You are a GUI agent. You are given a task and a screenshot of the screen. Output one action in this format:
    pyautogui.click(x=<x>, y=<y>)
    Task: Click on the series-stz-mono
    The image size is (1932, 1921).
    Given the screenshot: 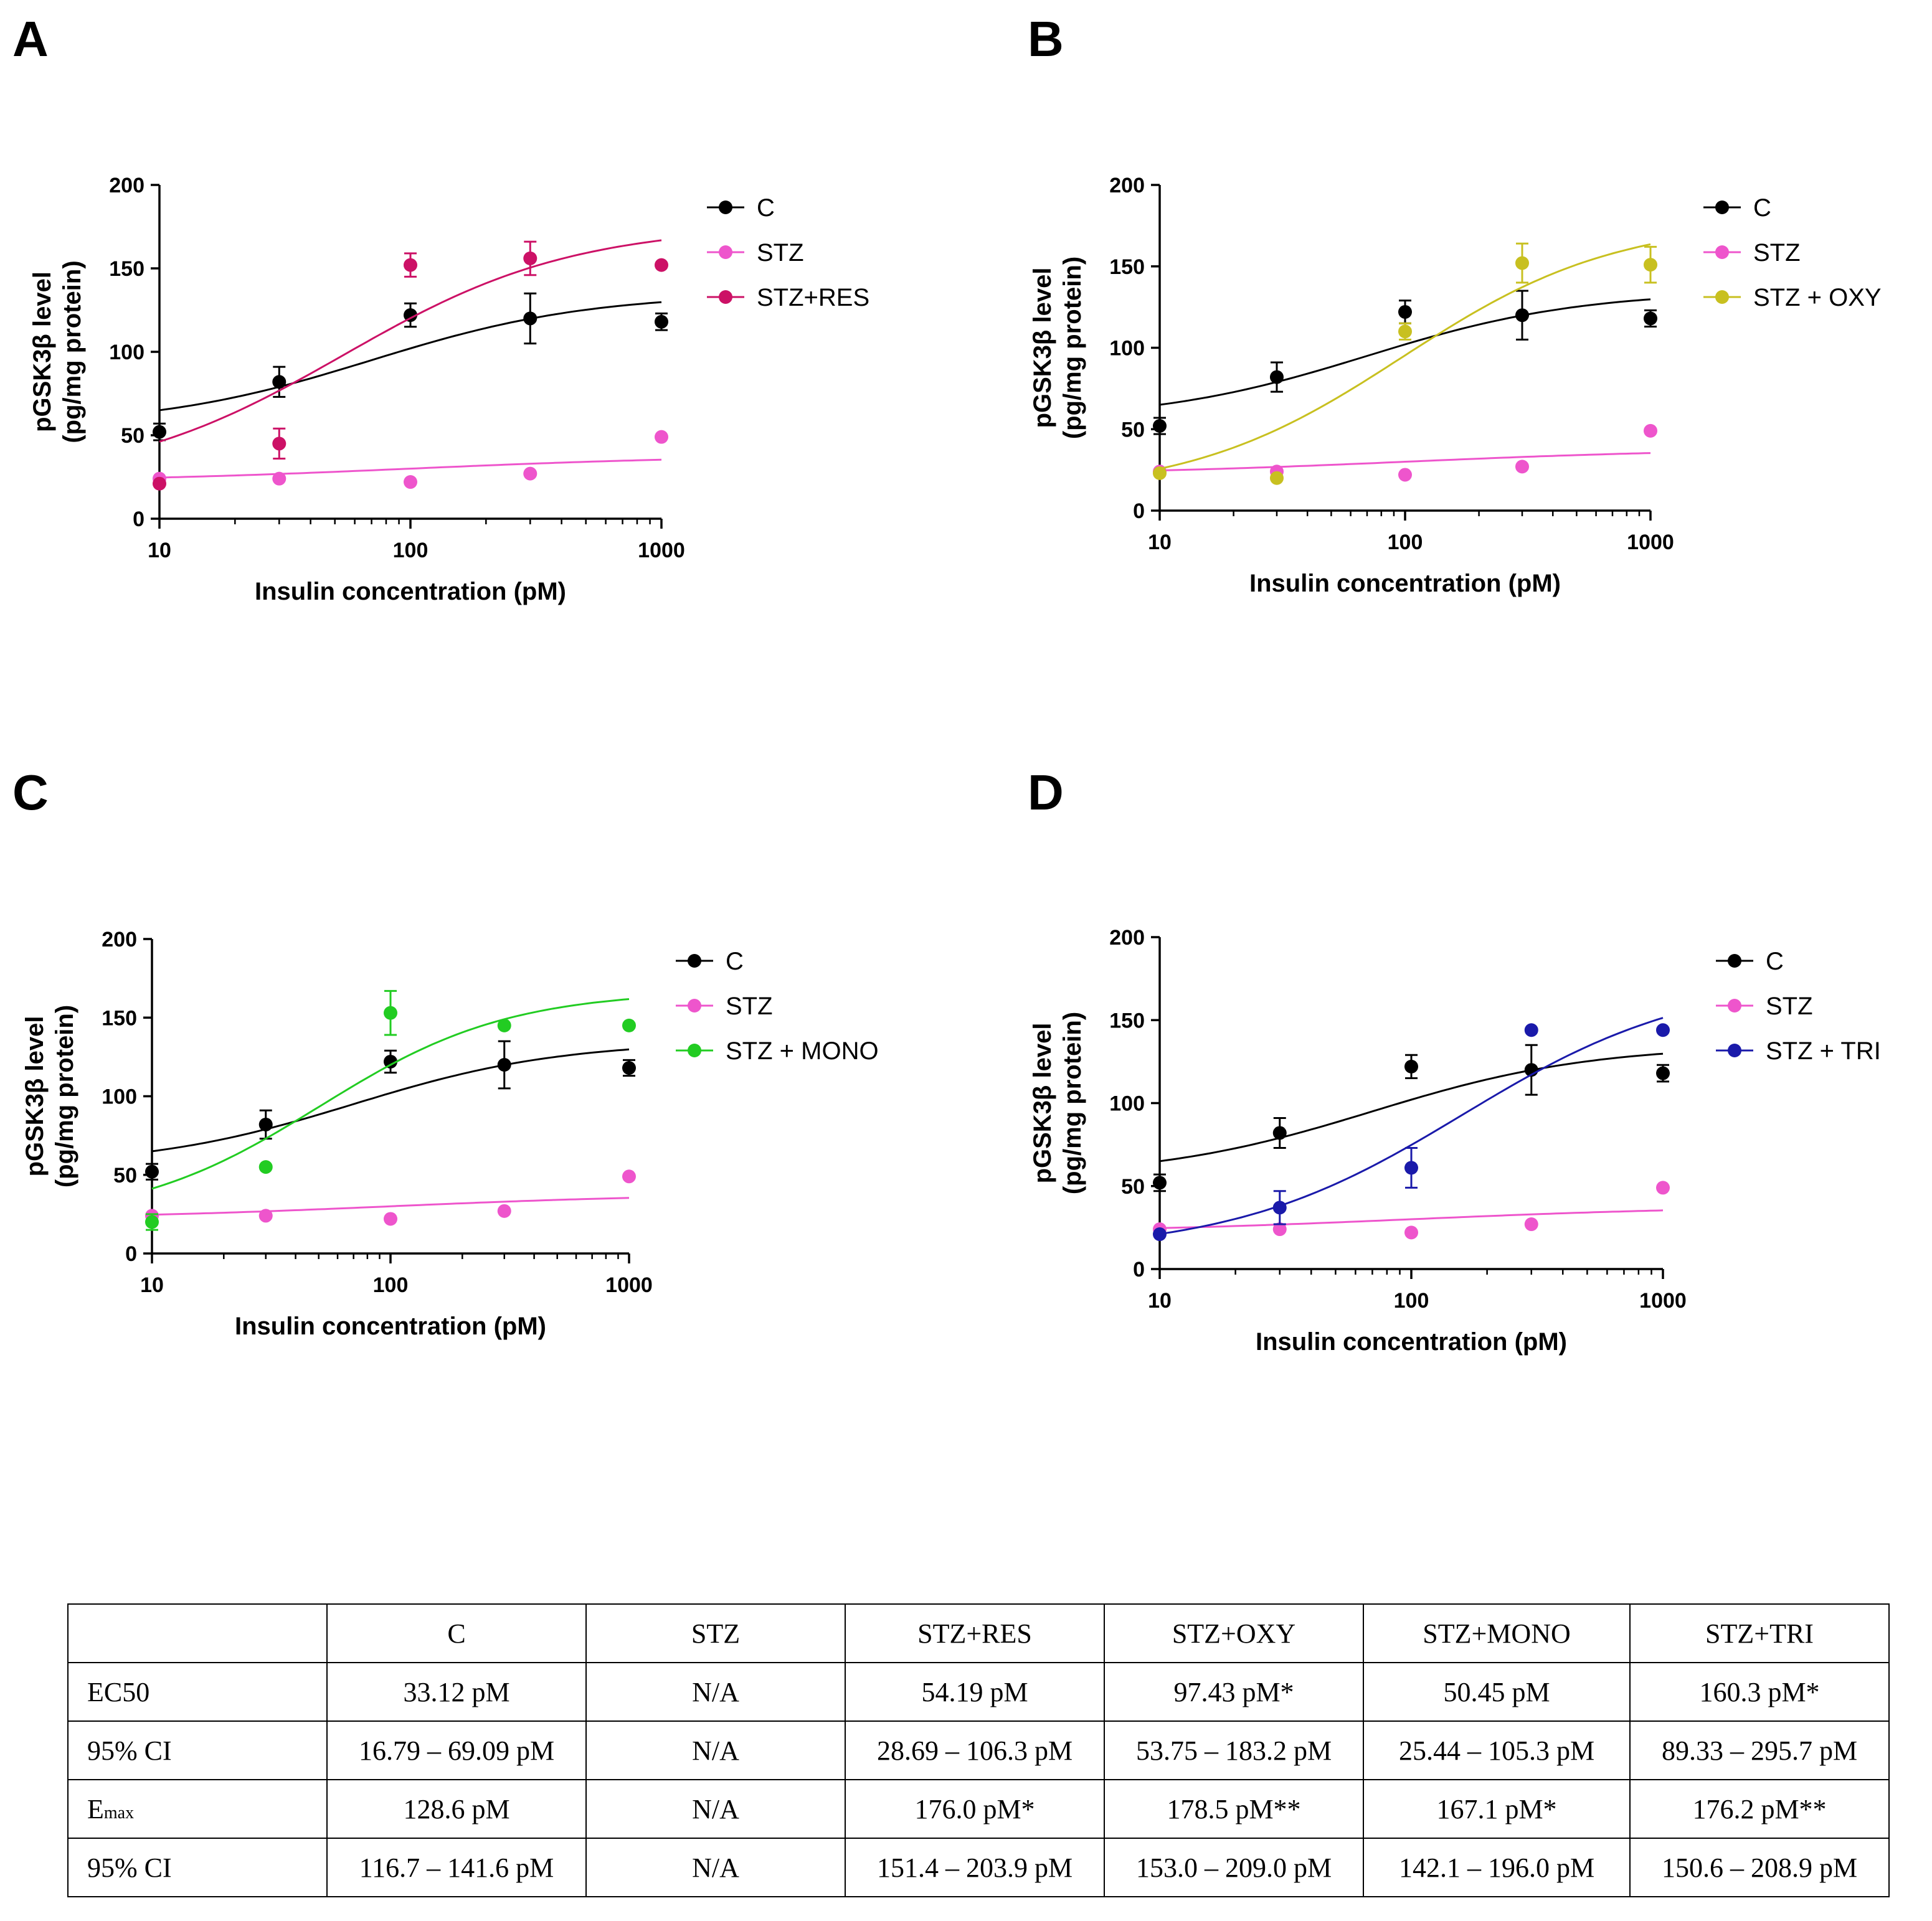 What is the action you would take?
    pyautogui.click(x=391, y=1110)
    